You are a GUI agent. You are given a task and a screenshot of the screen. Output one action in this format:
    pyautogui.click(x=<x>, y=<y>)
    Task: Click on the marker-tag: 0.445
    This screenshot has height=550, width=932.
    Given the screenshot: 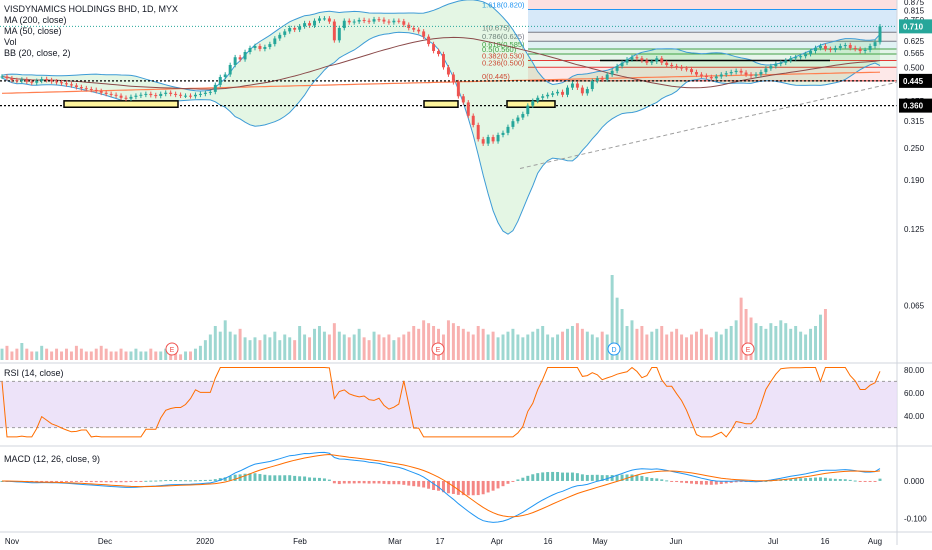 What is the action you would take?
    pyautogui.click(x=913, y=81)
    